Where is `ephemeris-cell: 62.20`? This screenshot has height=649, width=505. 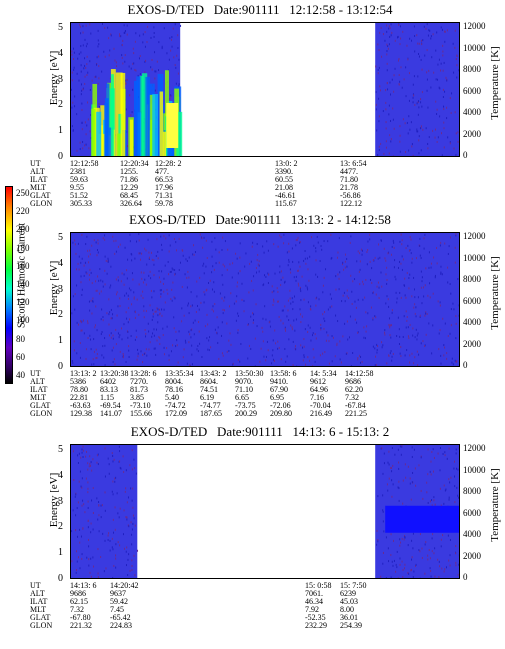
ephemeris-cell: 62.20 is located at coordinates (354, 389).